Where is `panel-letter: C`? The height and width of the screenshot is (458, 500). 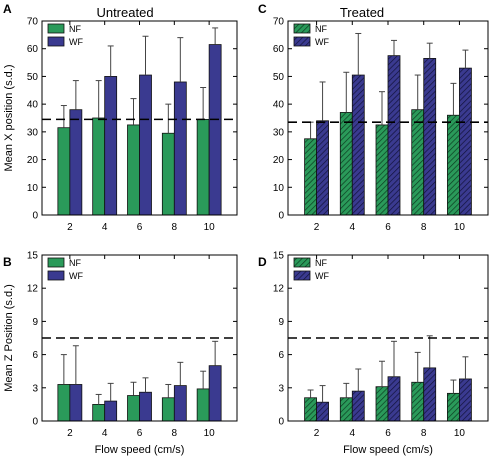 panel-letter: C is located at coordinates (262, 9).